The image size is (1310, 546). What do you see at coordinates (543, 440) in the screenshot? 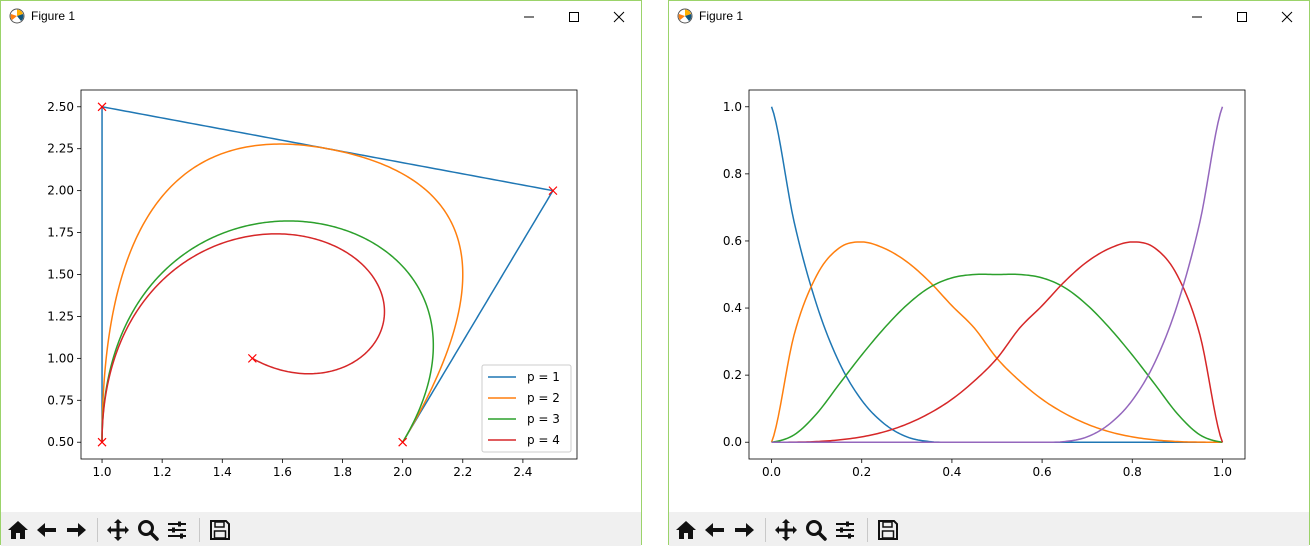
I see `legend-label: p = 4` at bounding box center [543, 440].